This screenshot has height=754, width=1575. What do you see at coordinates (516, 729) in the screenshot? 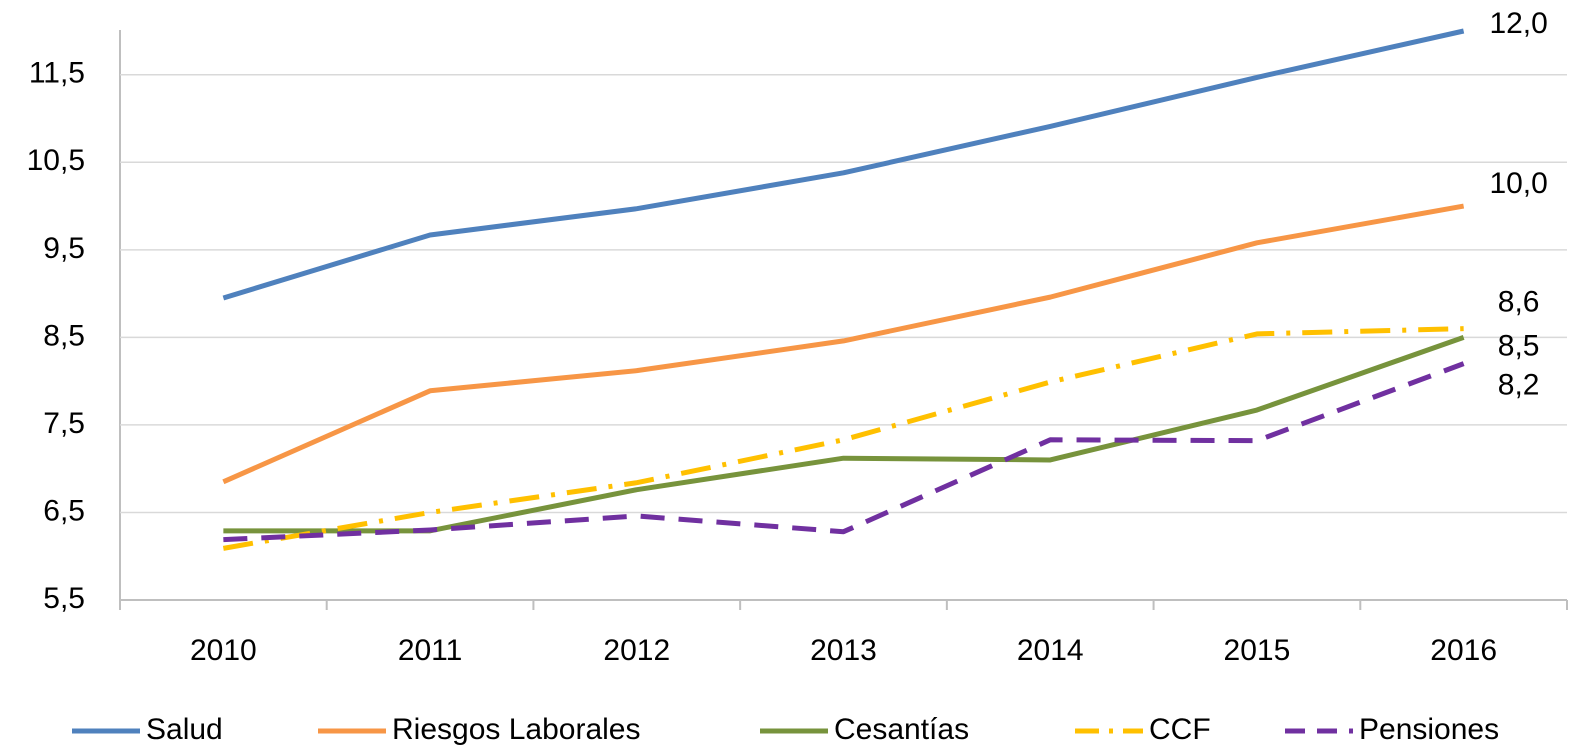
I see `legend-label: Riesgos Laborales` at bounding box center [516, 729].